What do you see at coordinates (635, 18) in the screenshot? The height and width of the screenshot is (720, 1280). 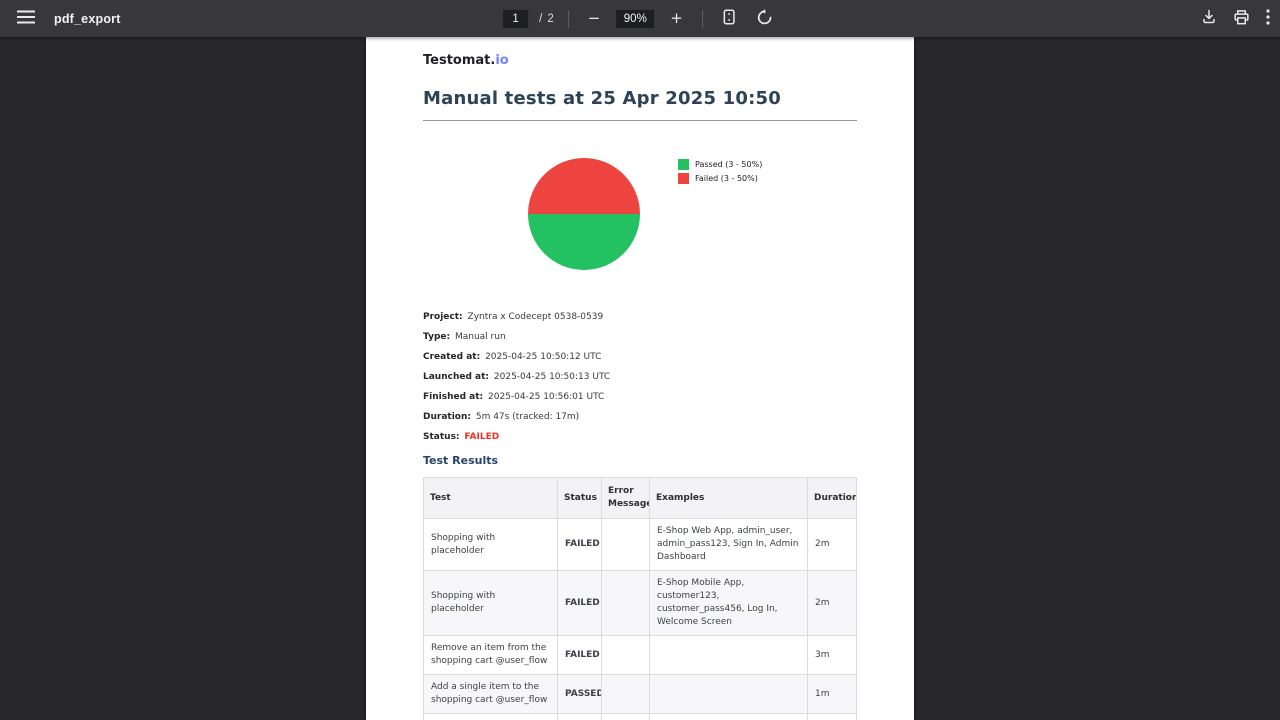 I see `zoom-level-input` at bounding box center [635, 18].